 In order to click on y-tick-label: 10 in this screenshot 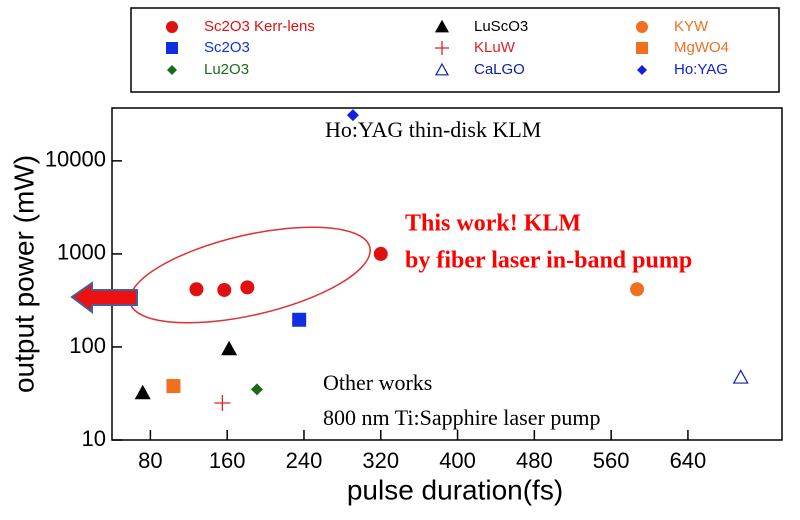, I will do `click(94, 438)`.